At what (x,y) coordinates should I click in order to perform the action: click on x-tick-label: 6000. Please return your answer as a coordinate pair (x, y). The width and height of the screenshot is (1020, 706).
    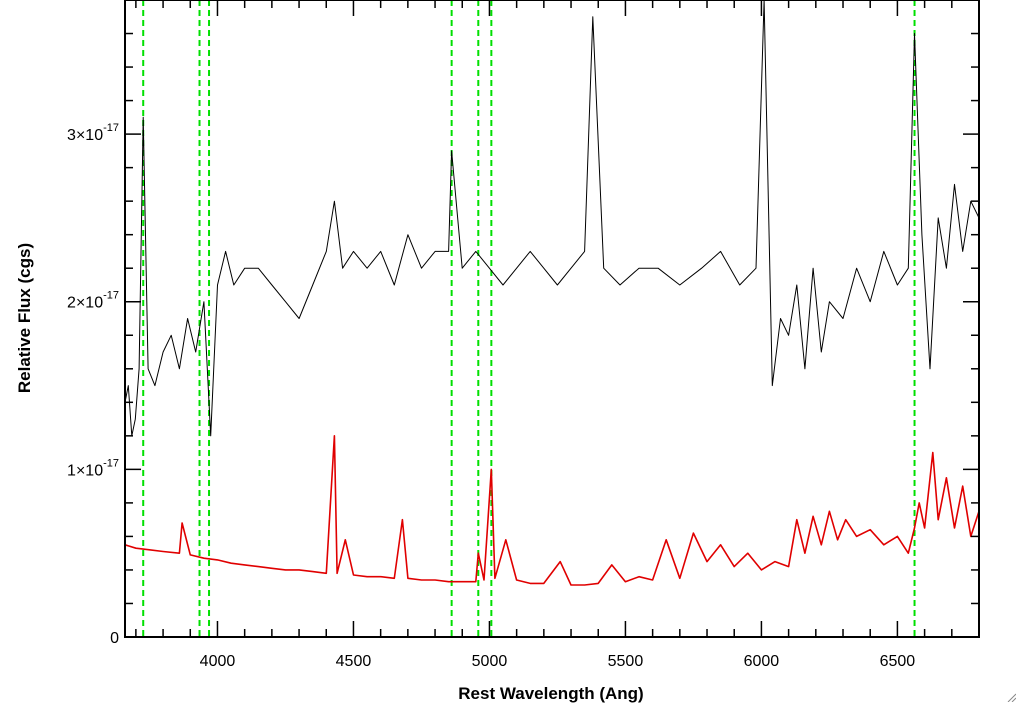
    Looking at the image, I should click on (762, 661).